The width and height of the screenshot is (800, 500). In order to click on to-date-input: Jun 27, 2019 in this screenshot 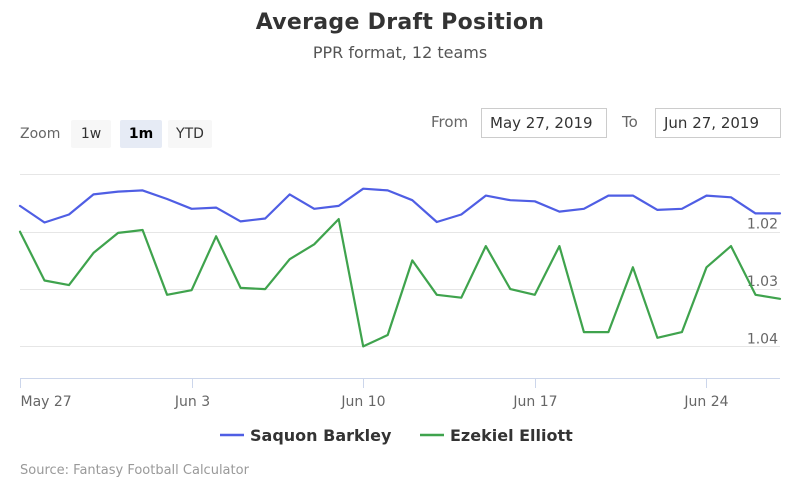, I will do `click(718, 123)`.